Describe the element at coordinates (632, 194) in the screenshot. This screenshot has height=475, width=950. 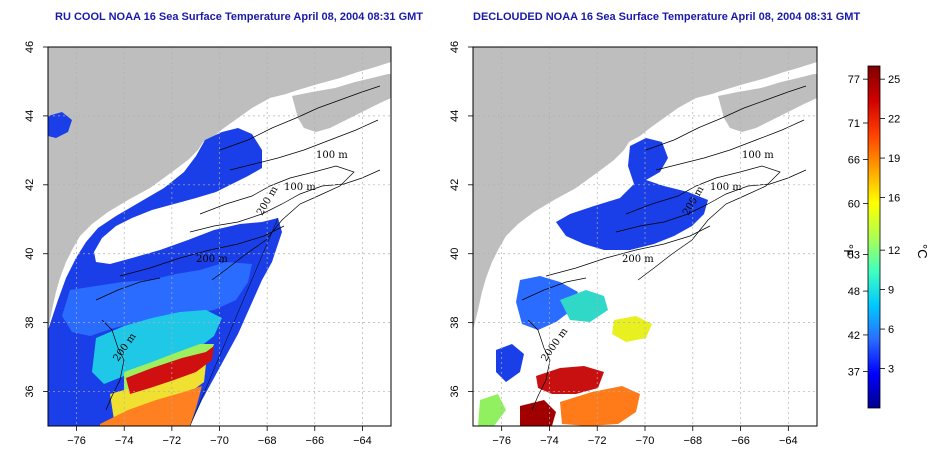
I see `sst-deep-blue-region` at that location.